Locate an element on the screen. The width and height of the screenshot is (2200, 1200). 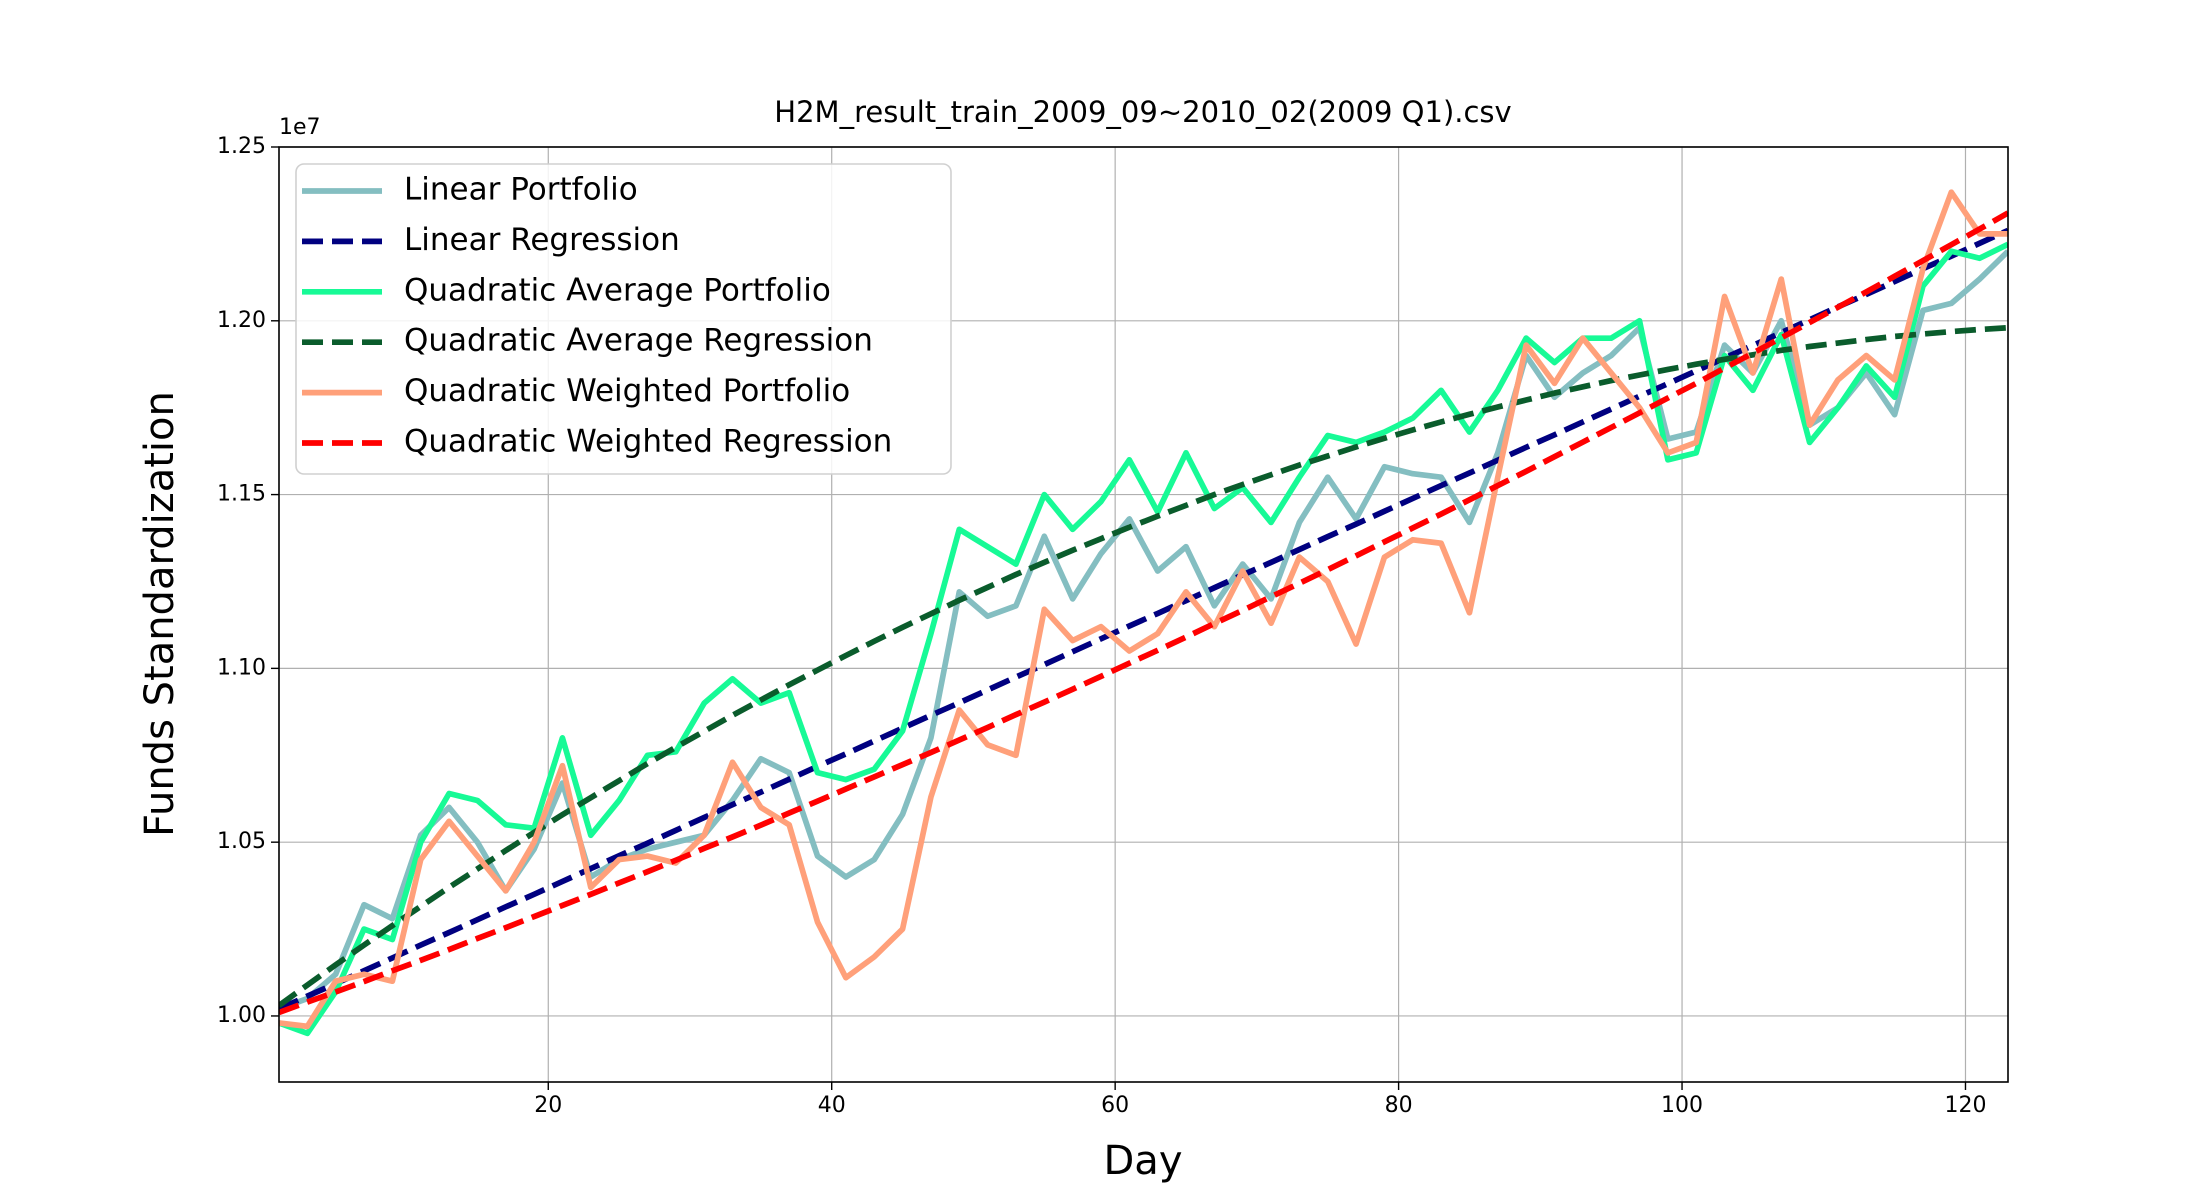
y-axis-label: Funds Standardization is located at coordinates (160, 614).